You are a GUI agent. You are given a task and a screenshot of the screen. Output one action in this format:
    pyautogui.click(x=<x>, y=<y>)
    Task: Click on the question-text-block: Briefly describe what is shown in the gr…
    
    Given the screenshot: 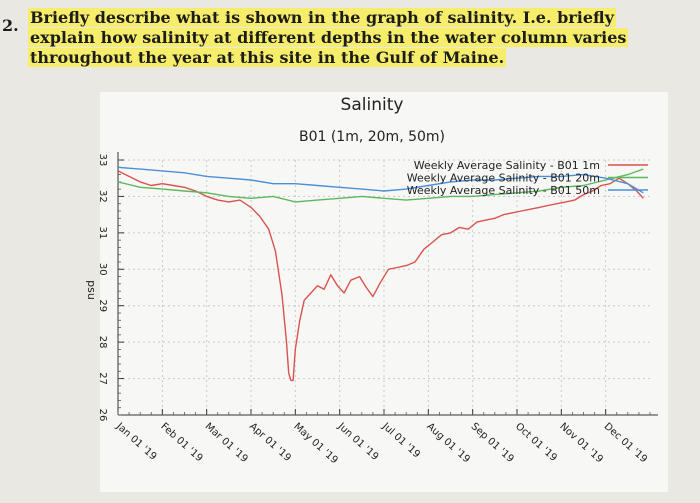 What is the action you would take?
    pyautogui.click(x=348, y=38)
    